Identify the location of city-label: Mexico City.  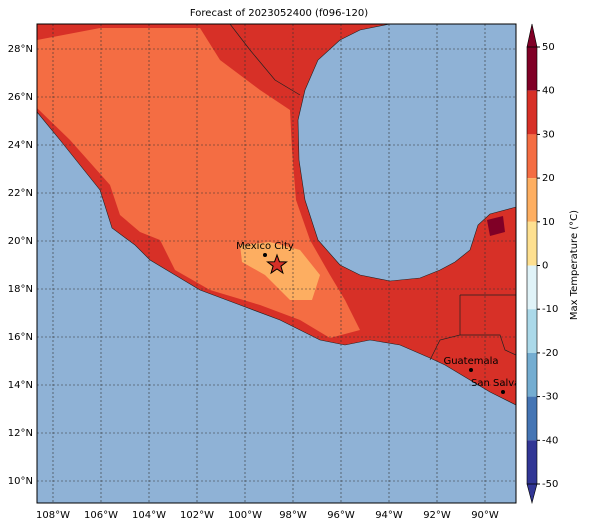
(265, 246).